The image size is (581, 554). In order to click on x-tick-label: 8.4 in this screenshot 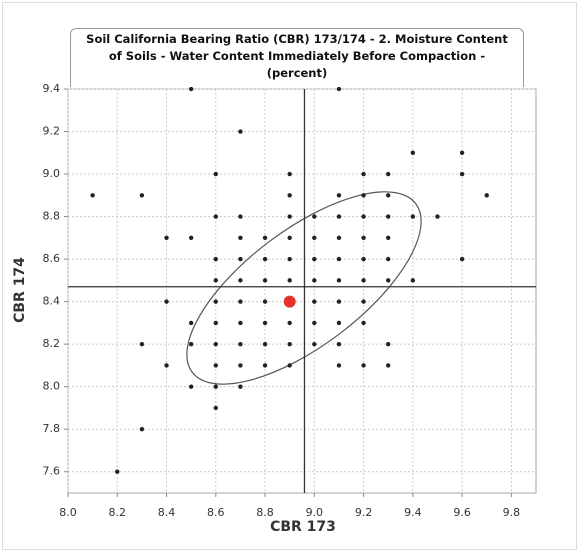, I will do `click(167, 512)`.